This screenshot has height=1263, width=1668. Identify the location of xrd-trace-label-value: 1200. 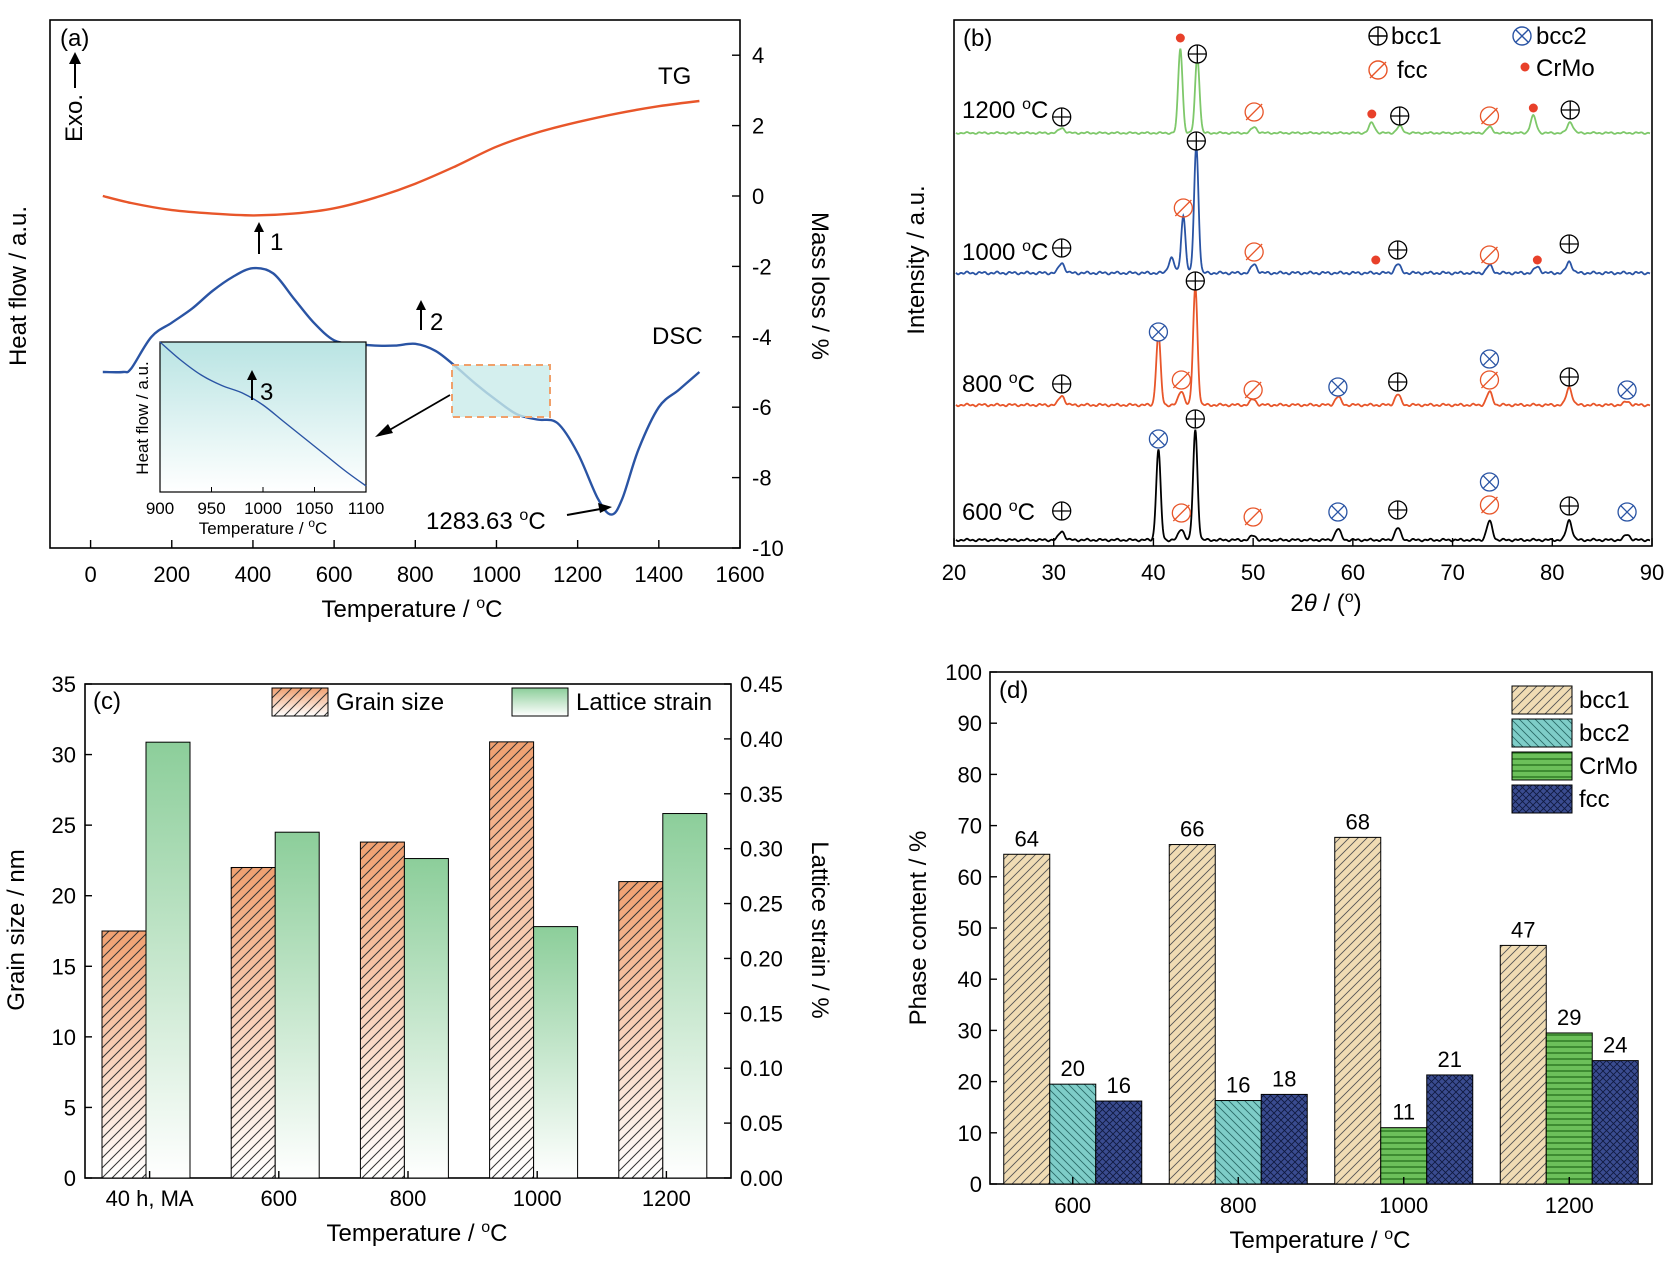
(992, 110).